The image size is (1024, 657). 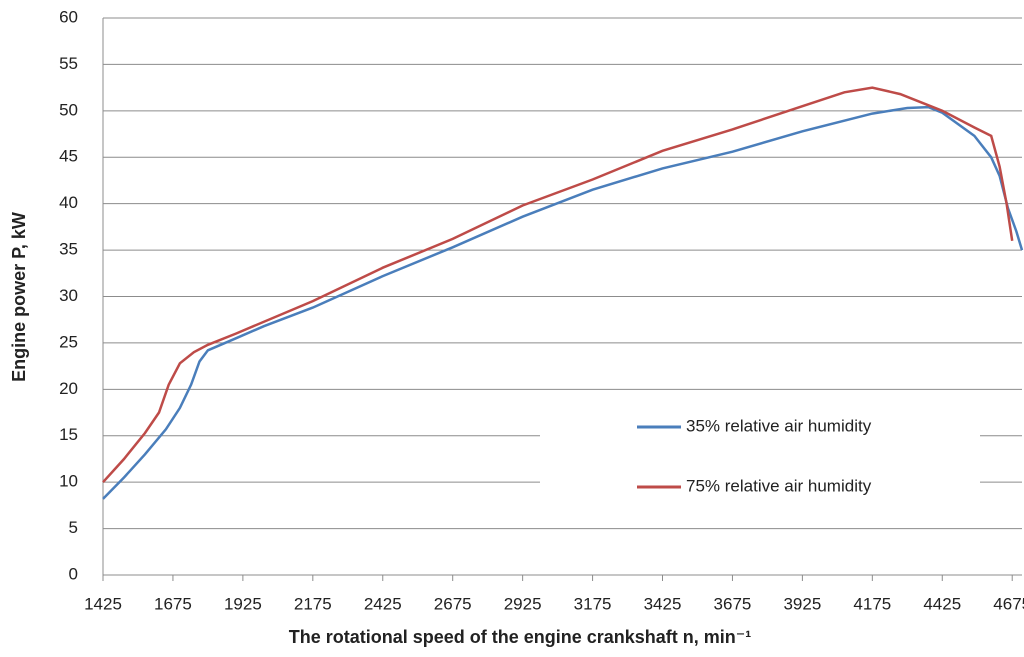 I want to click on y-tick-label: 40, so click(x=68, y=202).